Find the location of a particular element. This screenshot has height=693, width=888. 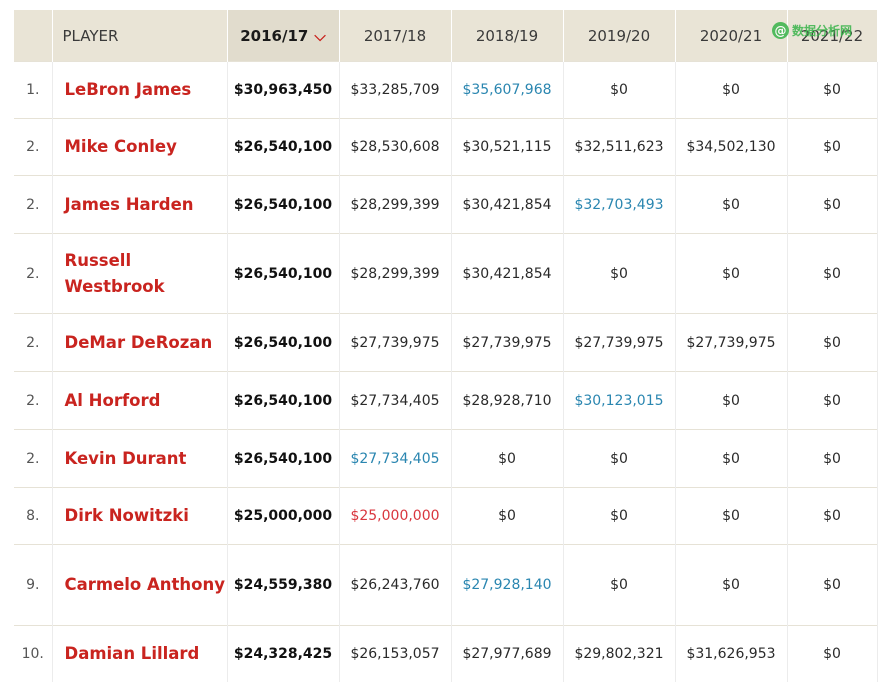

rank-header is located at coordinates (33, 36).